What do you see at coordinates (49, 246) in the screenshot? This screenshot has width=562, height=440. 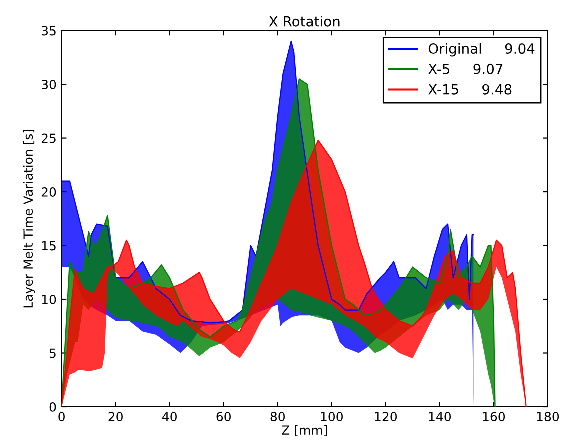 I see `y-tick-label: 15` at bounding box center [49, 246].